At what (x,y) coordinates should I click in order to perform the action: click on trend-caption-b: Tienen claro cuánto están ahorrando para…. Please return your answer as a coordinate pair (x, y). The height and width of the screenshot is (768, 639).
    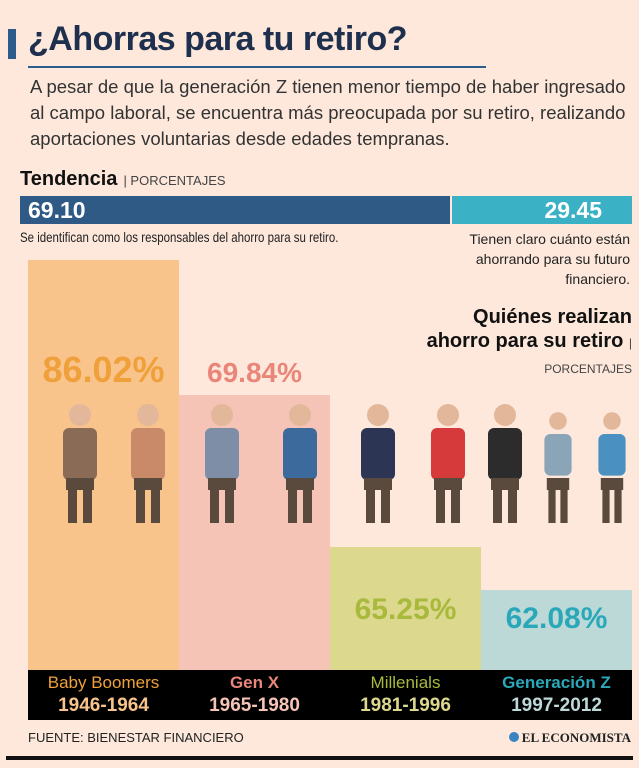
    Looking at the image, I should click on (549, 259).